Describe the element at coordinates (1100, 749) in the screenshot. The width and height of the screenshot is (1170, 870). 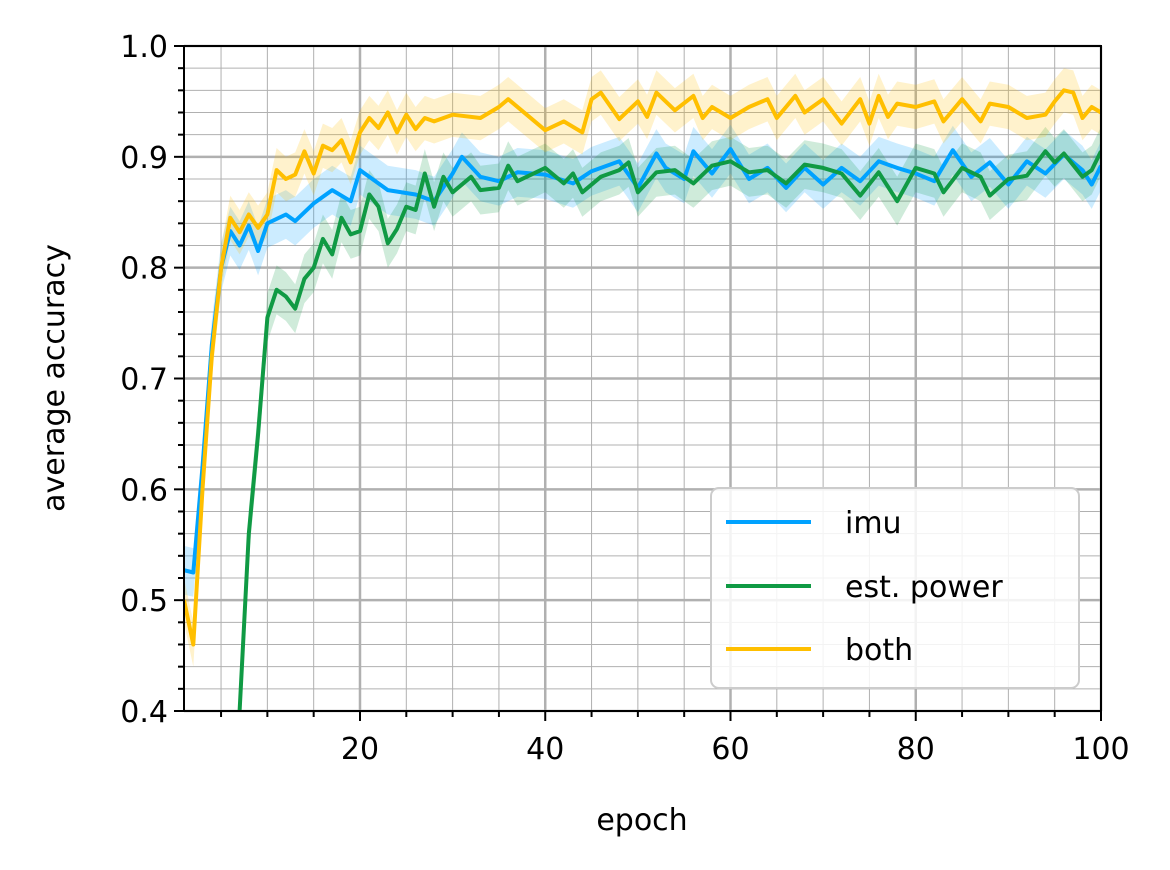
I see `x-tick-label: 100` at that location.